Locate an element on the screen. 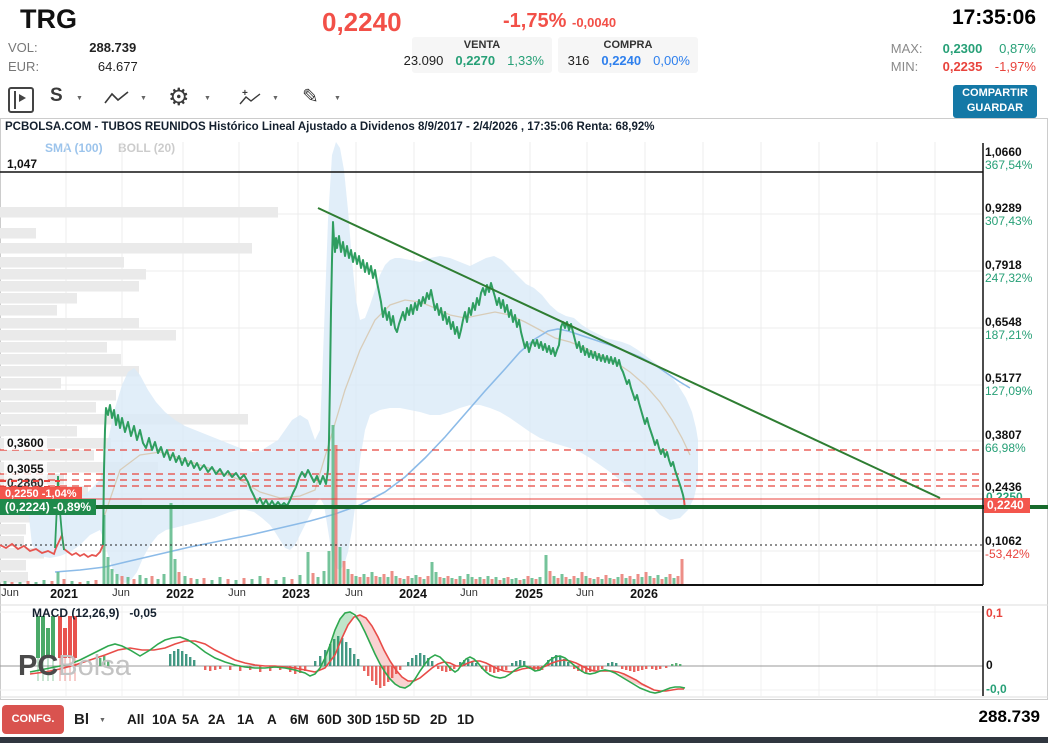 Image resolution: width=1048 pixels, height=743 pixels. bid-box: COMPRA 316 0,2240 0,00% is located at coordinates (628, 55).